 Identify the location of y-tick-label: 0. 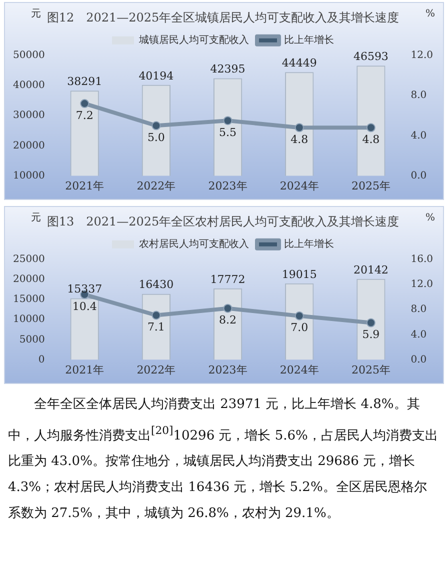
(41, 360).